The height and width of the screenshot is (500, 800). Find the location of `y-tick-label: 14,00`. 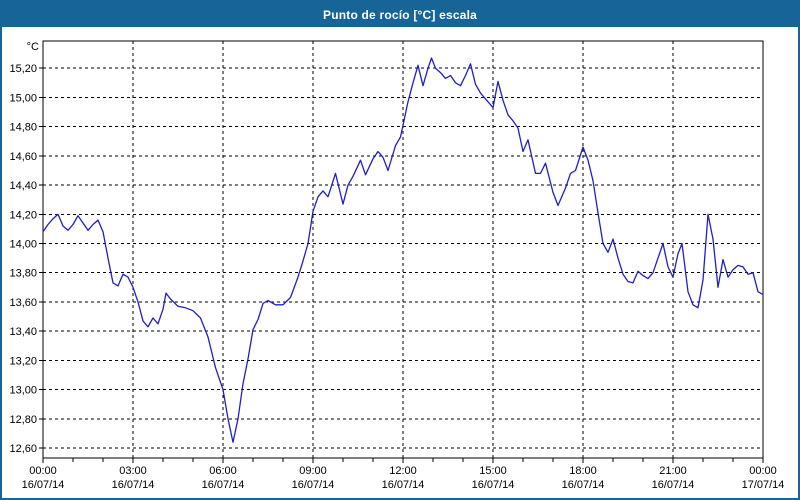

y-tick-label: 14,00 is located at coordinates (23, 244).